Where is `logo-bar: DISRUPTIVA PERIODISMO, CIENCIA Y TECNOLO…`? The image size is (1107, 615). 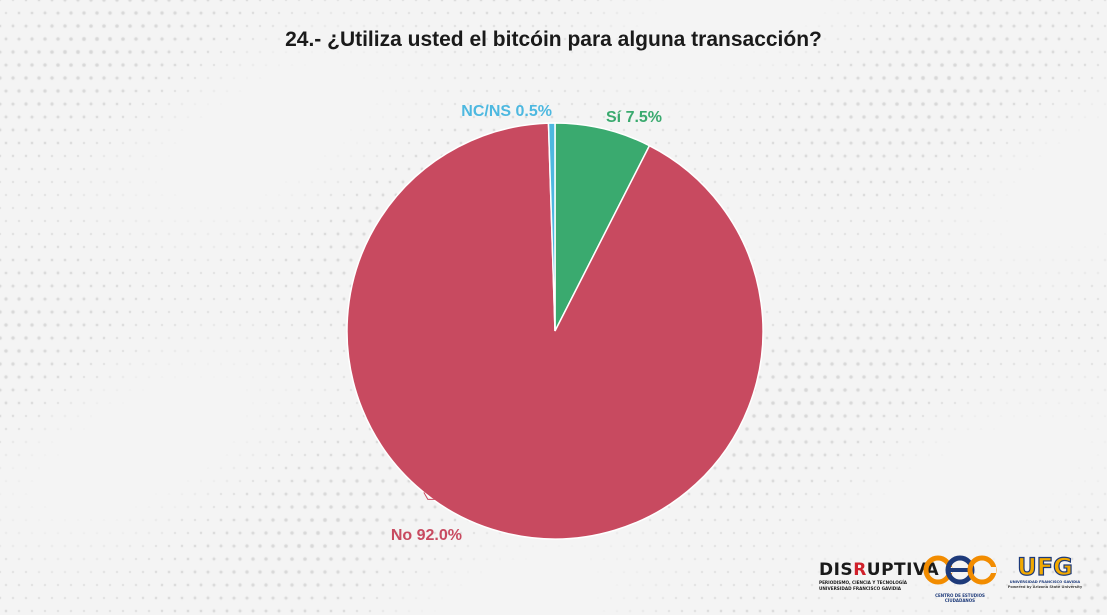
logo-bar: DISRUPTIVA PERIODISMO, CIENCIA Y TECNOLO… is located at coordinates (955, 577).